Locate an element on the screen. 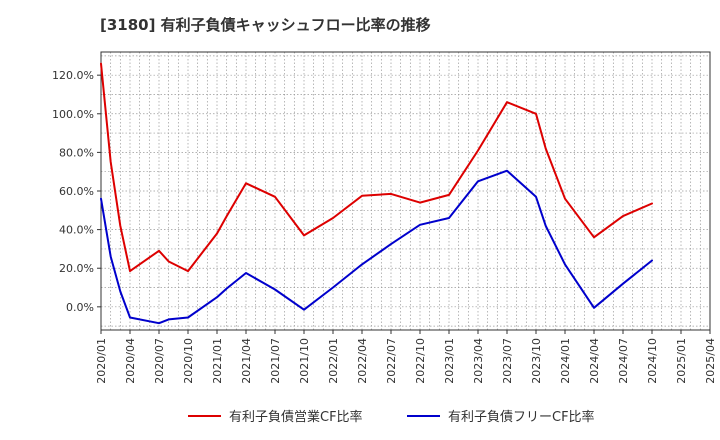  x-tick-label: 2021/10 is located at coordinates (304, 361).